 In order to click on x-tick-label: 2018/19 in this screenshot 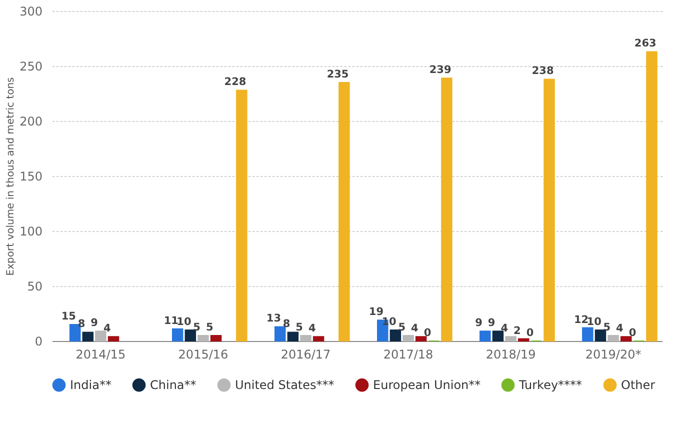, I will do `click(511, 355)`.